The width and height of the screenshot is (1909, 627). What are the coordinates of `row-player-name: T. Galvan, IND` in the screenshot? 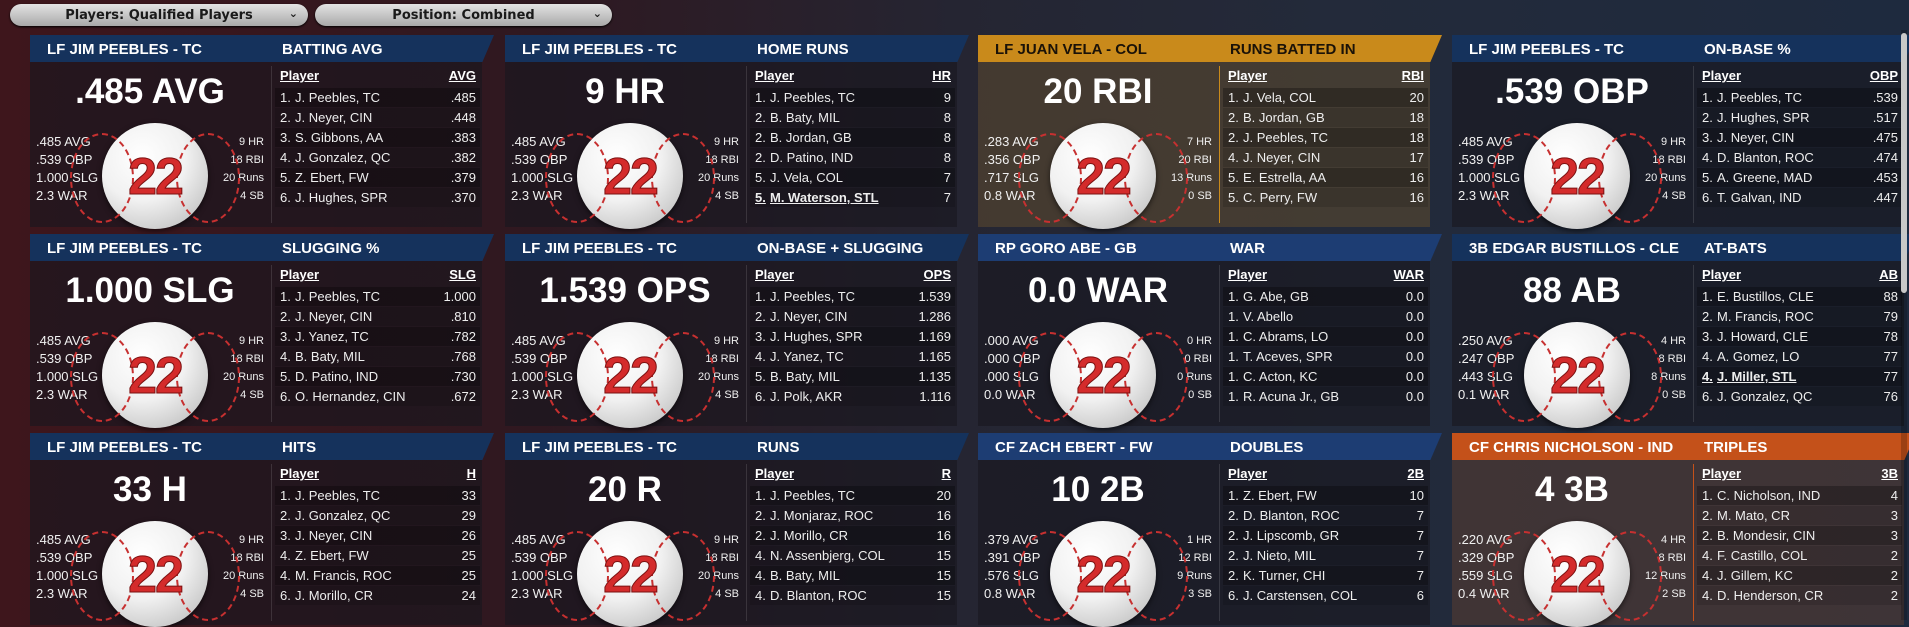 It's located at (1759, 197).